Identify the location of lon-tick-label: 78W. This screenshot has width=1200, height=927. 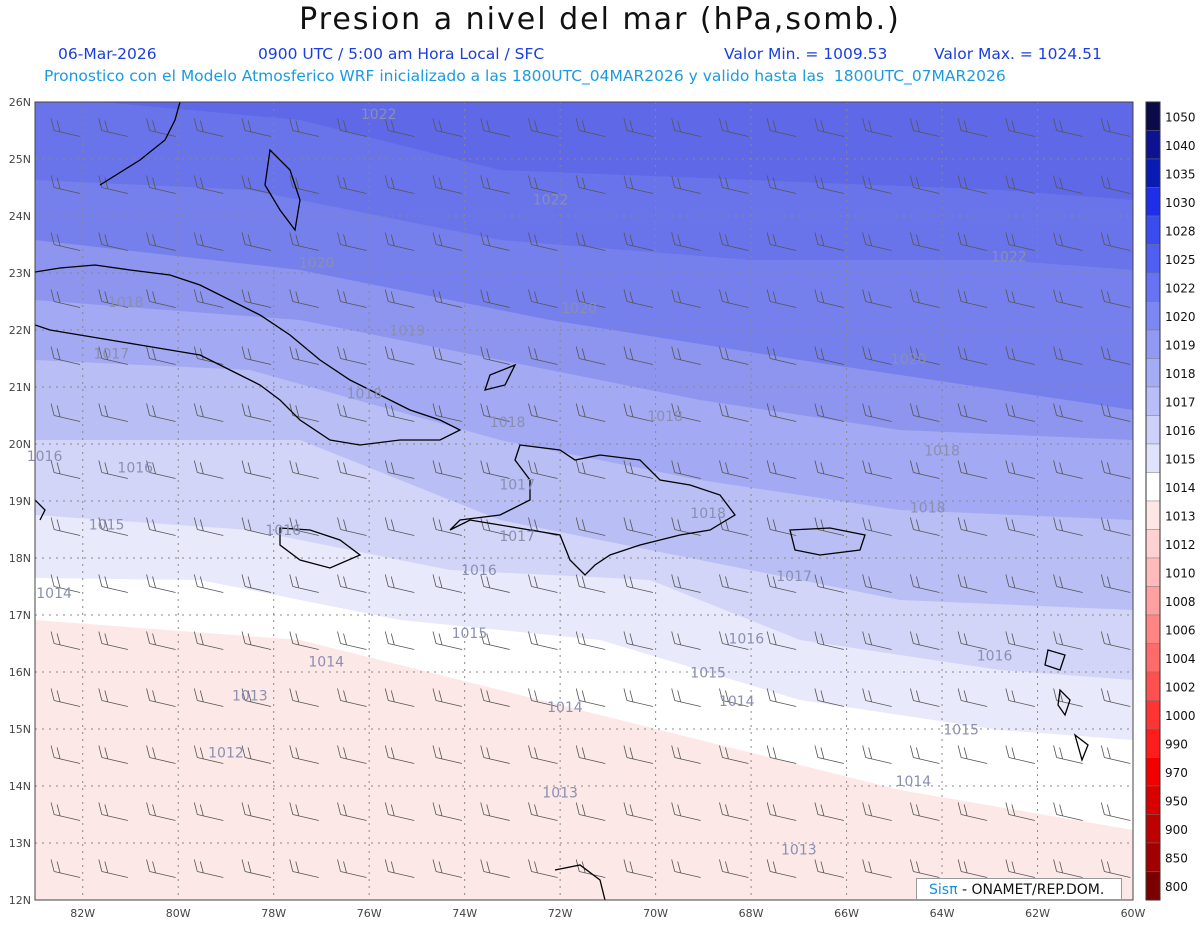
(273, 913).